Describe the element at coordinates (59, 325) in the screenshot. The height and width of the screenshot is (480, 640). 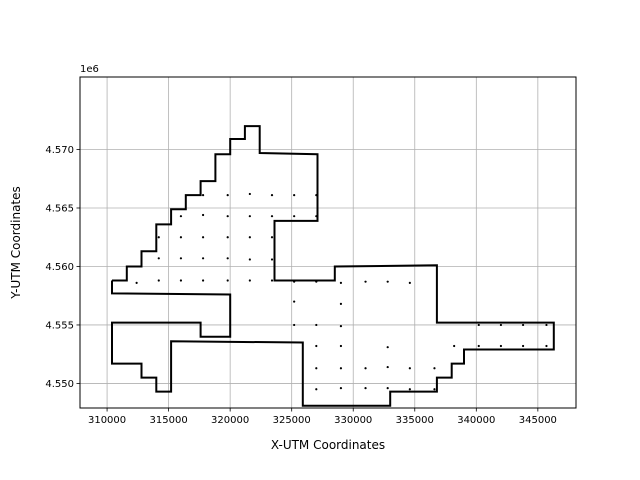
I see `y-tick-label: 4.555` at that location.